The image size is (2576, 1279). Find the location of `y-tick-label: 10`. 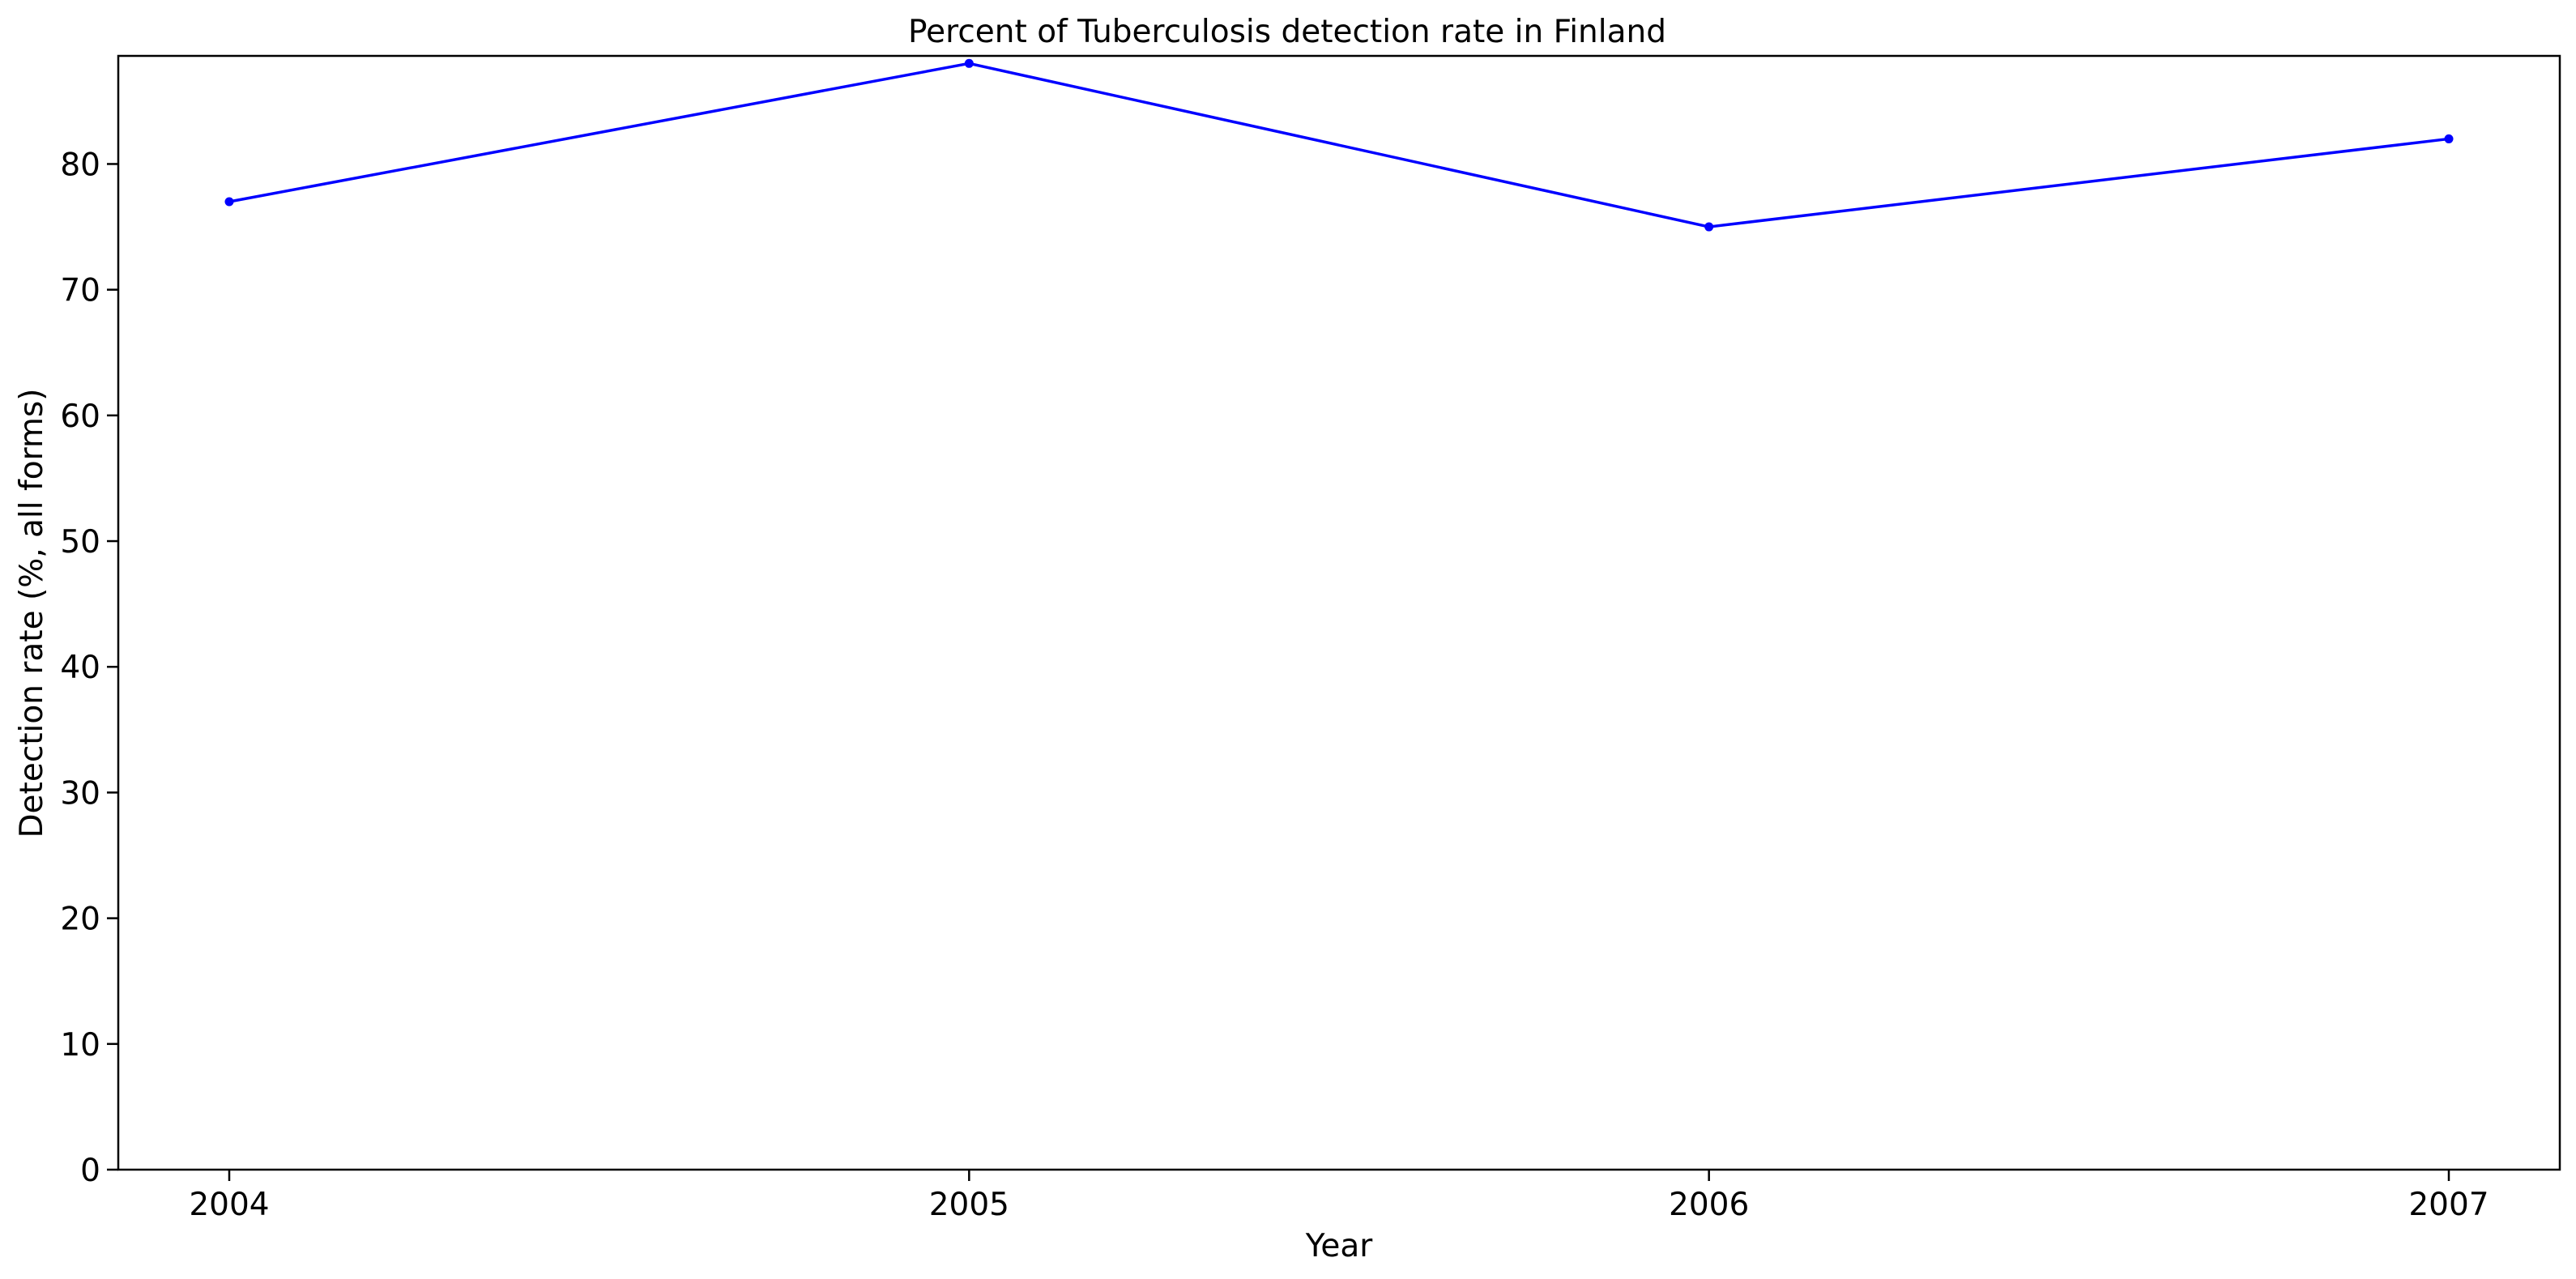

y-tick-label: 10 is located at coordinates (80, 1045).